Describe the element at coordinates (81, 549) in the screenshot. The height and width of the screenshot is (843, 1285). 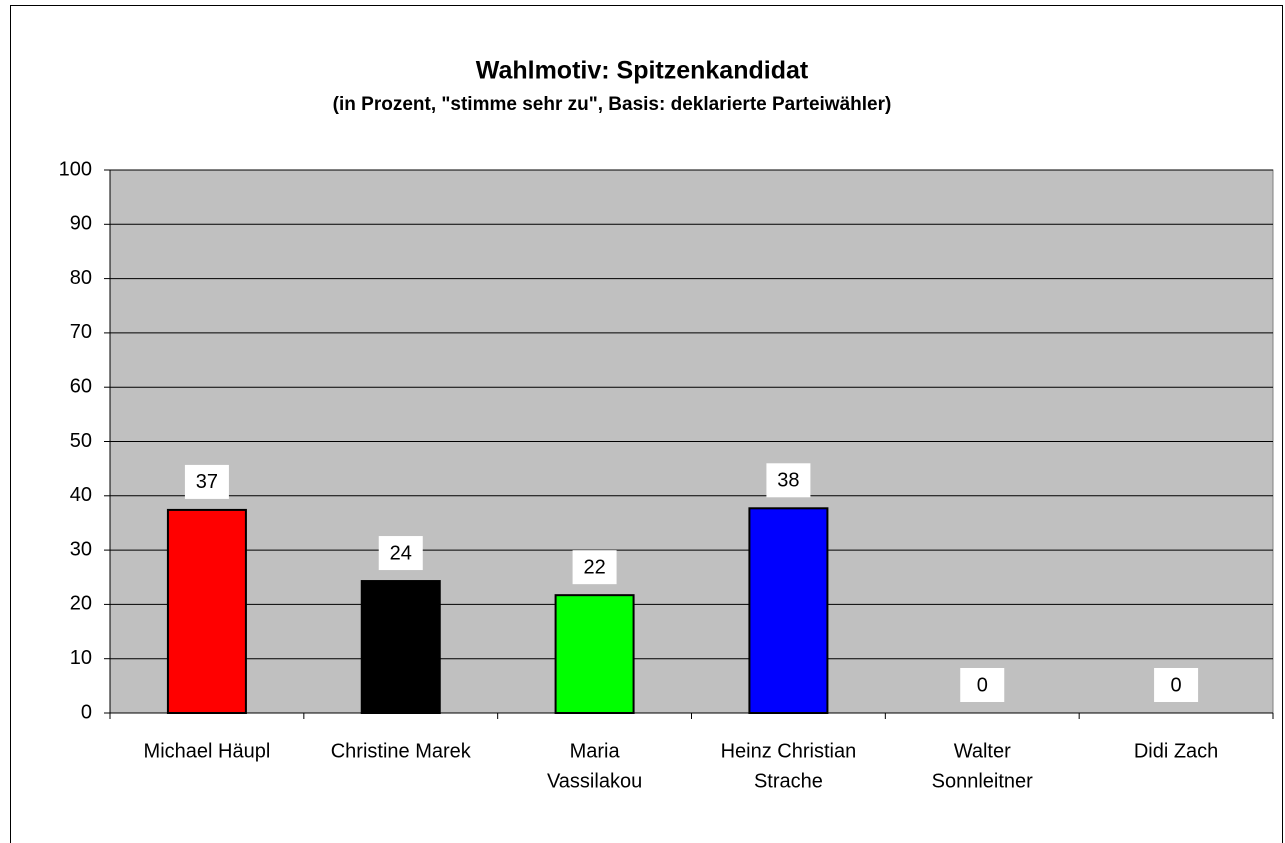
I see `y-tick-label: 30` at that location.